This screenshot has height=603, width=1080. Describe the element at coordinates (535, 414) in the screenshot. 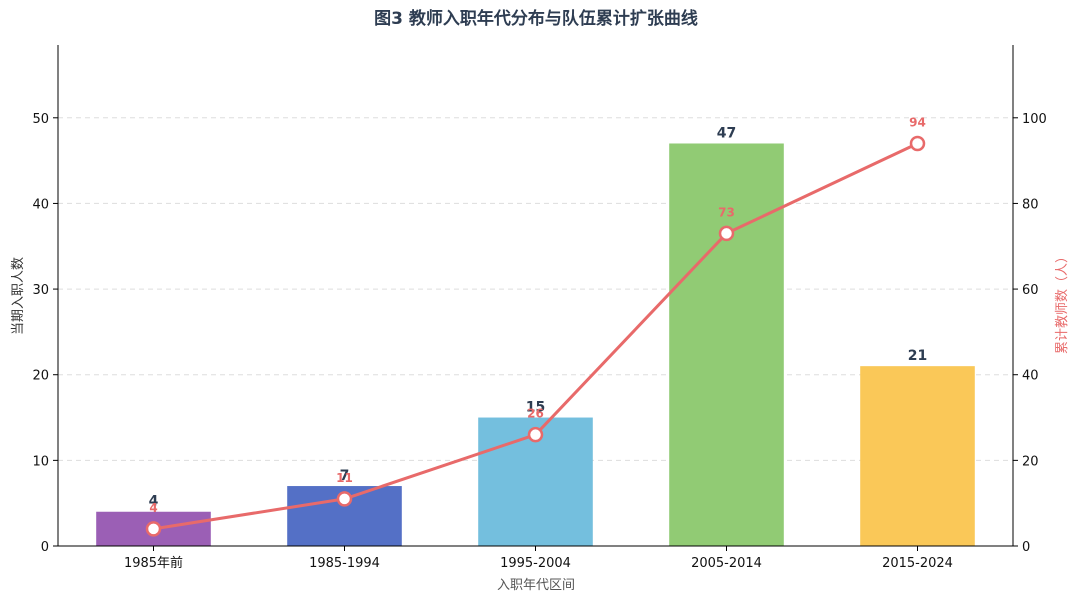

I see `line-value-label: 26` at that location.